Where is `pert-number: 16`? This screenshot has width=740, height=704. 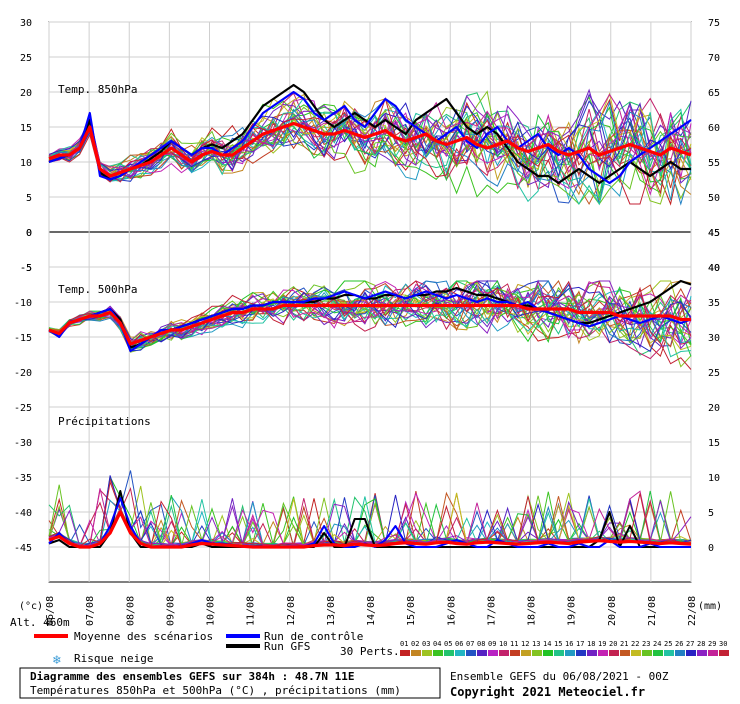 pert-number: 16 is located at coordinates (569, 644).